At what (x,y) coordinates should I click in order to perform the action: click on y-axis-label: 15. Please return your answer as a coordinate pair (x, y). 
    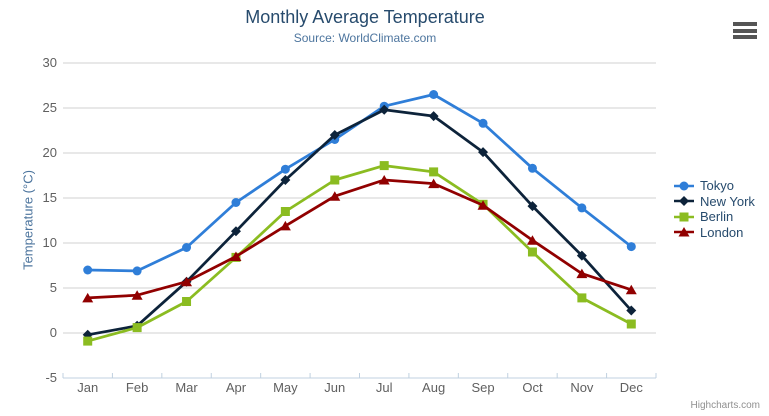
    Looking at the image, I should click on (50, 197).